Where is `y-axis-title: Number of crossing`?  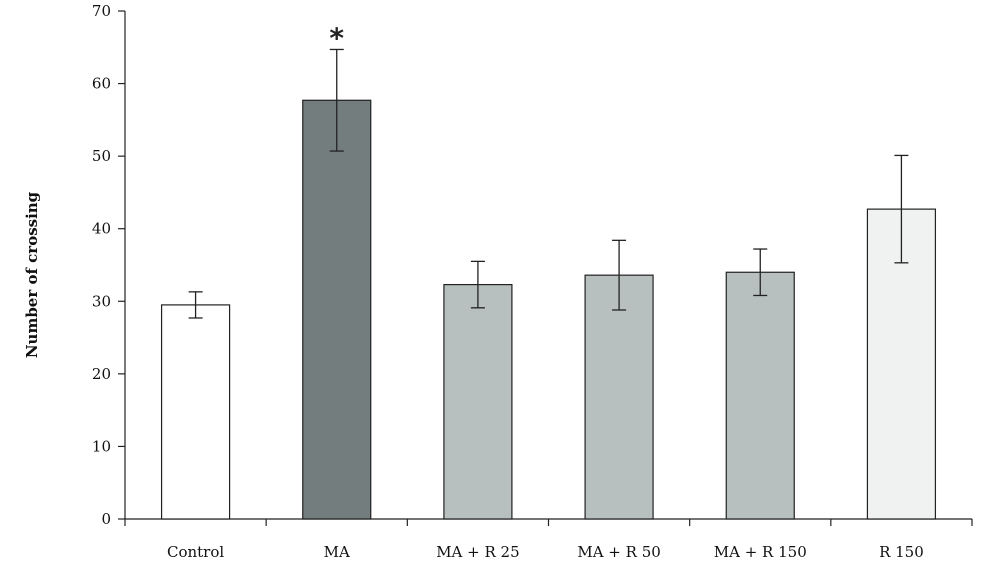
y-axis-title: Number of crossing is located at coordinates (32, 274).